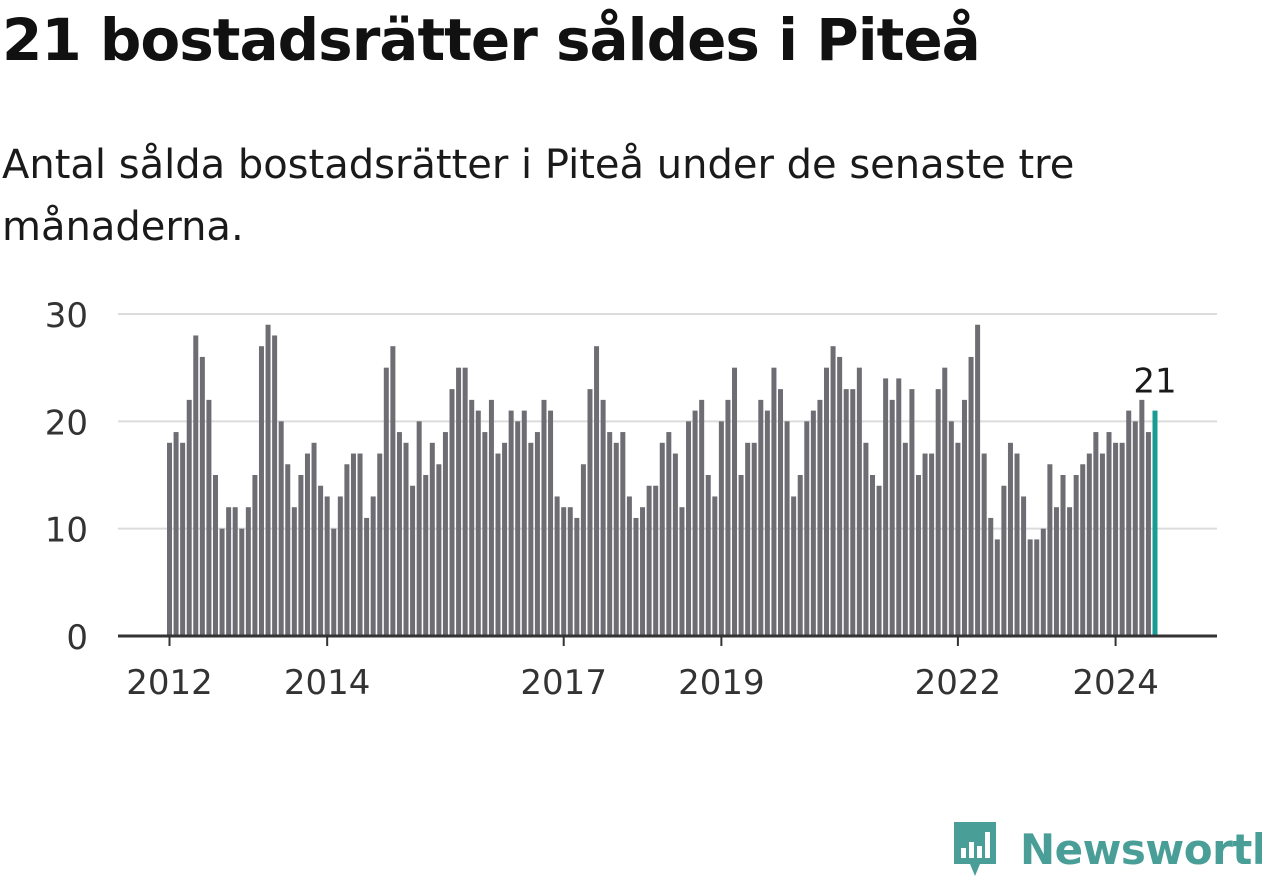  What do you see at coordinates (169, 683) in the screenshot?
I see `x-tick-label: 2012` at bounding box center [169, 683].